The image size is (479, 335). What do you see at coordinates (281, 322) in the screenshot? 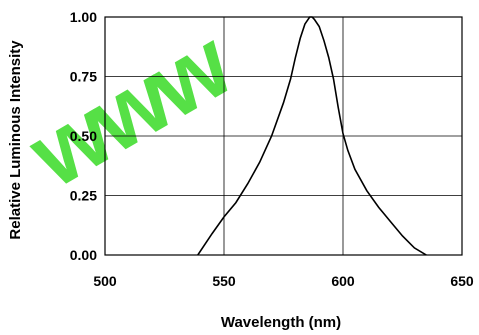
I see `x-axis-label: Wavelength (nm)` at bounding box center [281, 322].